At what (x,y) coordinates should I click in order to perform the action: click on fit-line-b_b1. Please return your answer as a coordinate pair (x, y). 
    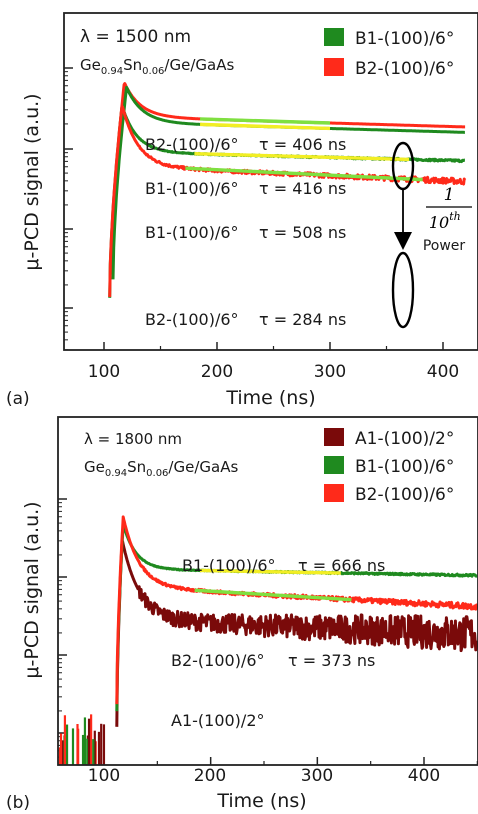
    Looking at the image, I should click on (270, 571).